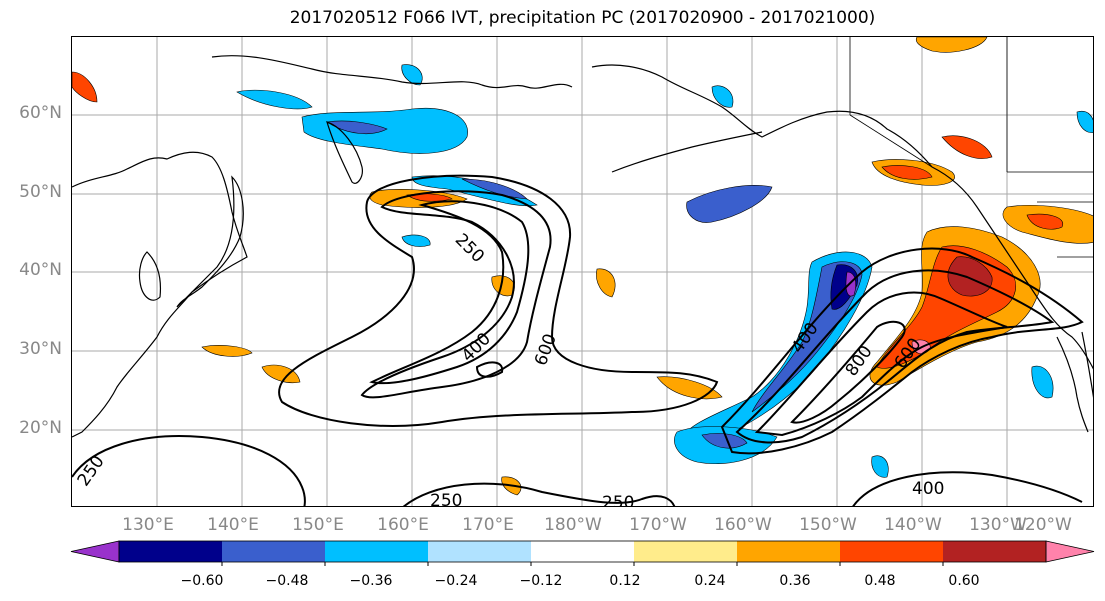  Describe the element at coordinates (795, 581) in the screenshot. I see `colorbar-tick: 0.36` at that location.